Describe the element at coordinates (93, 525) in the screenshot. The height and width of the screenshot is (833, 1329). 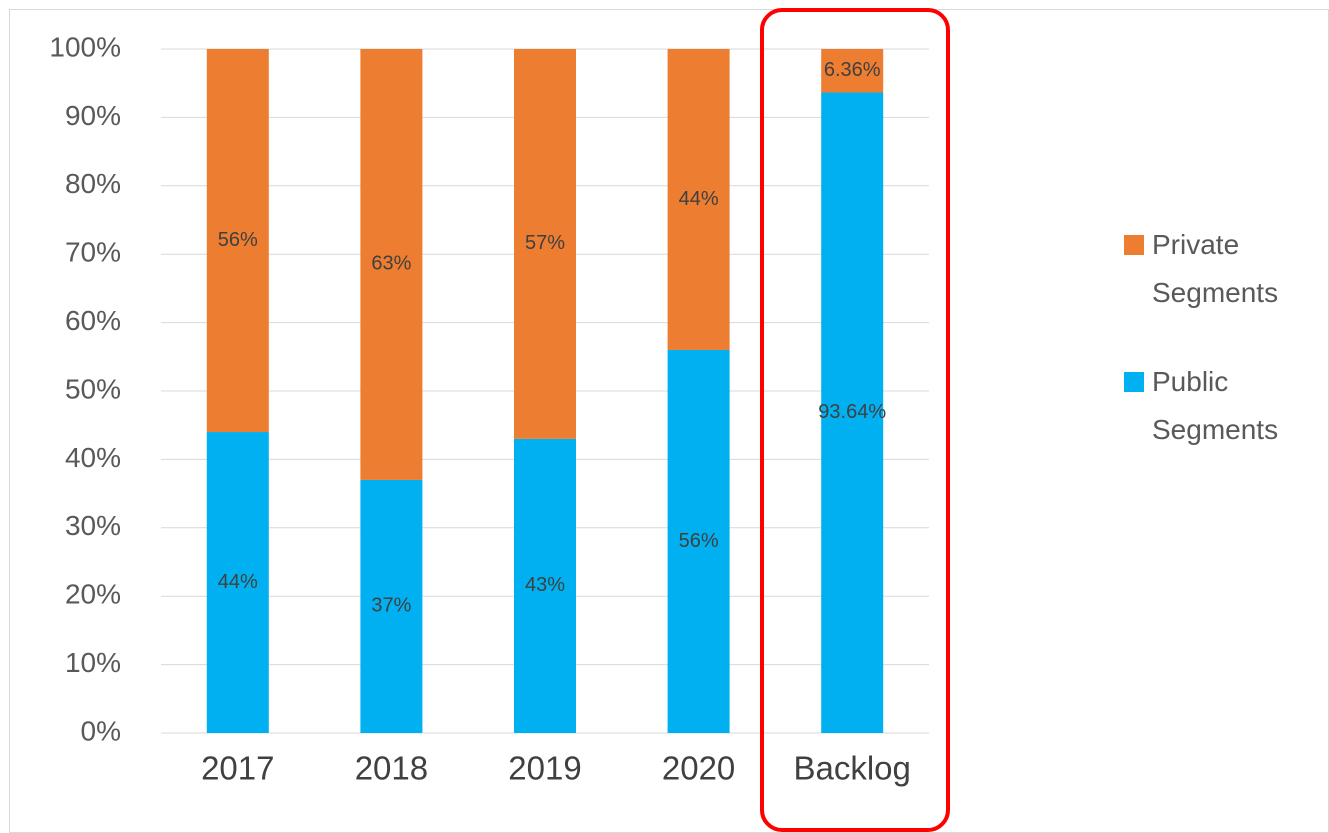
I see `y-tick-label: 30%` at that location.